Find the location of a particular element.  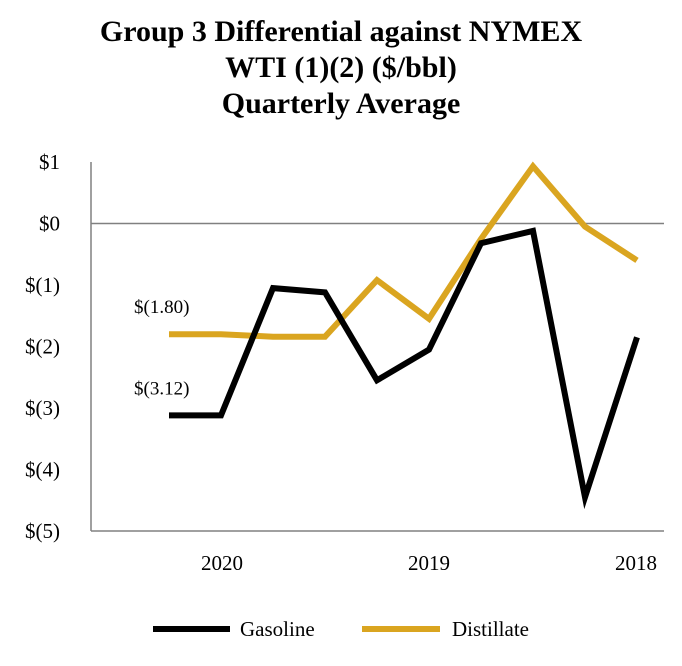

y-tick-label: $(2) is located at coordinates (42, 347).